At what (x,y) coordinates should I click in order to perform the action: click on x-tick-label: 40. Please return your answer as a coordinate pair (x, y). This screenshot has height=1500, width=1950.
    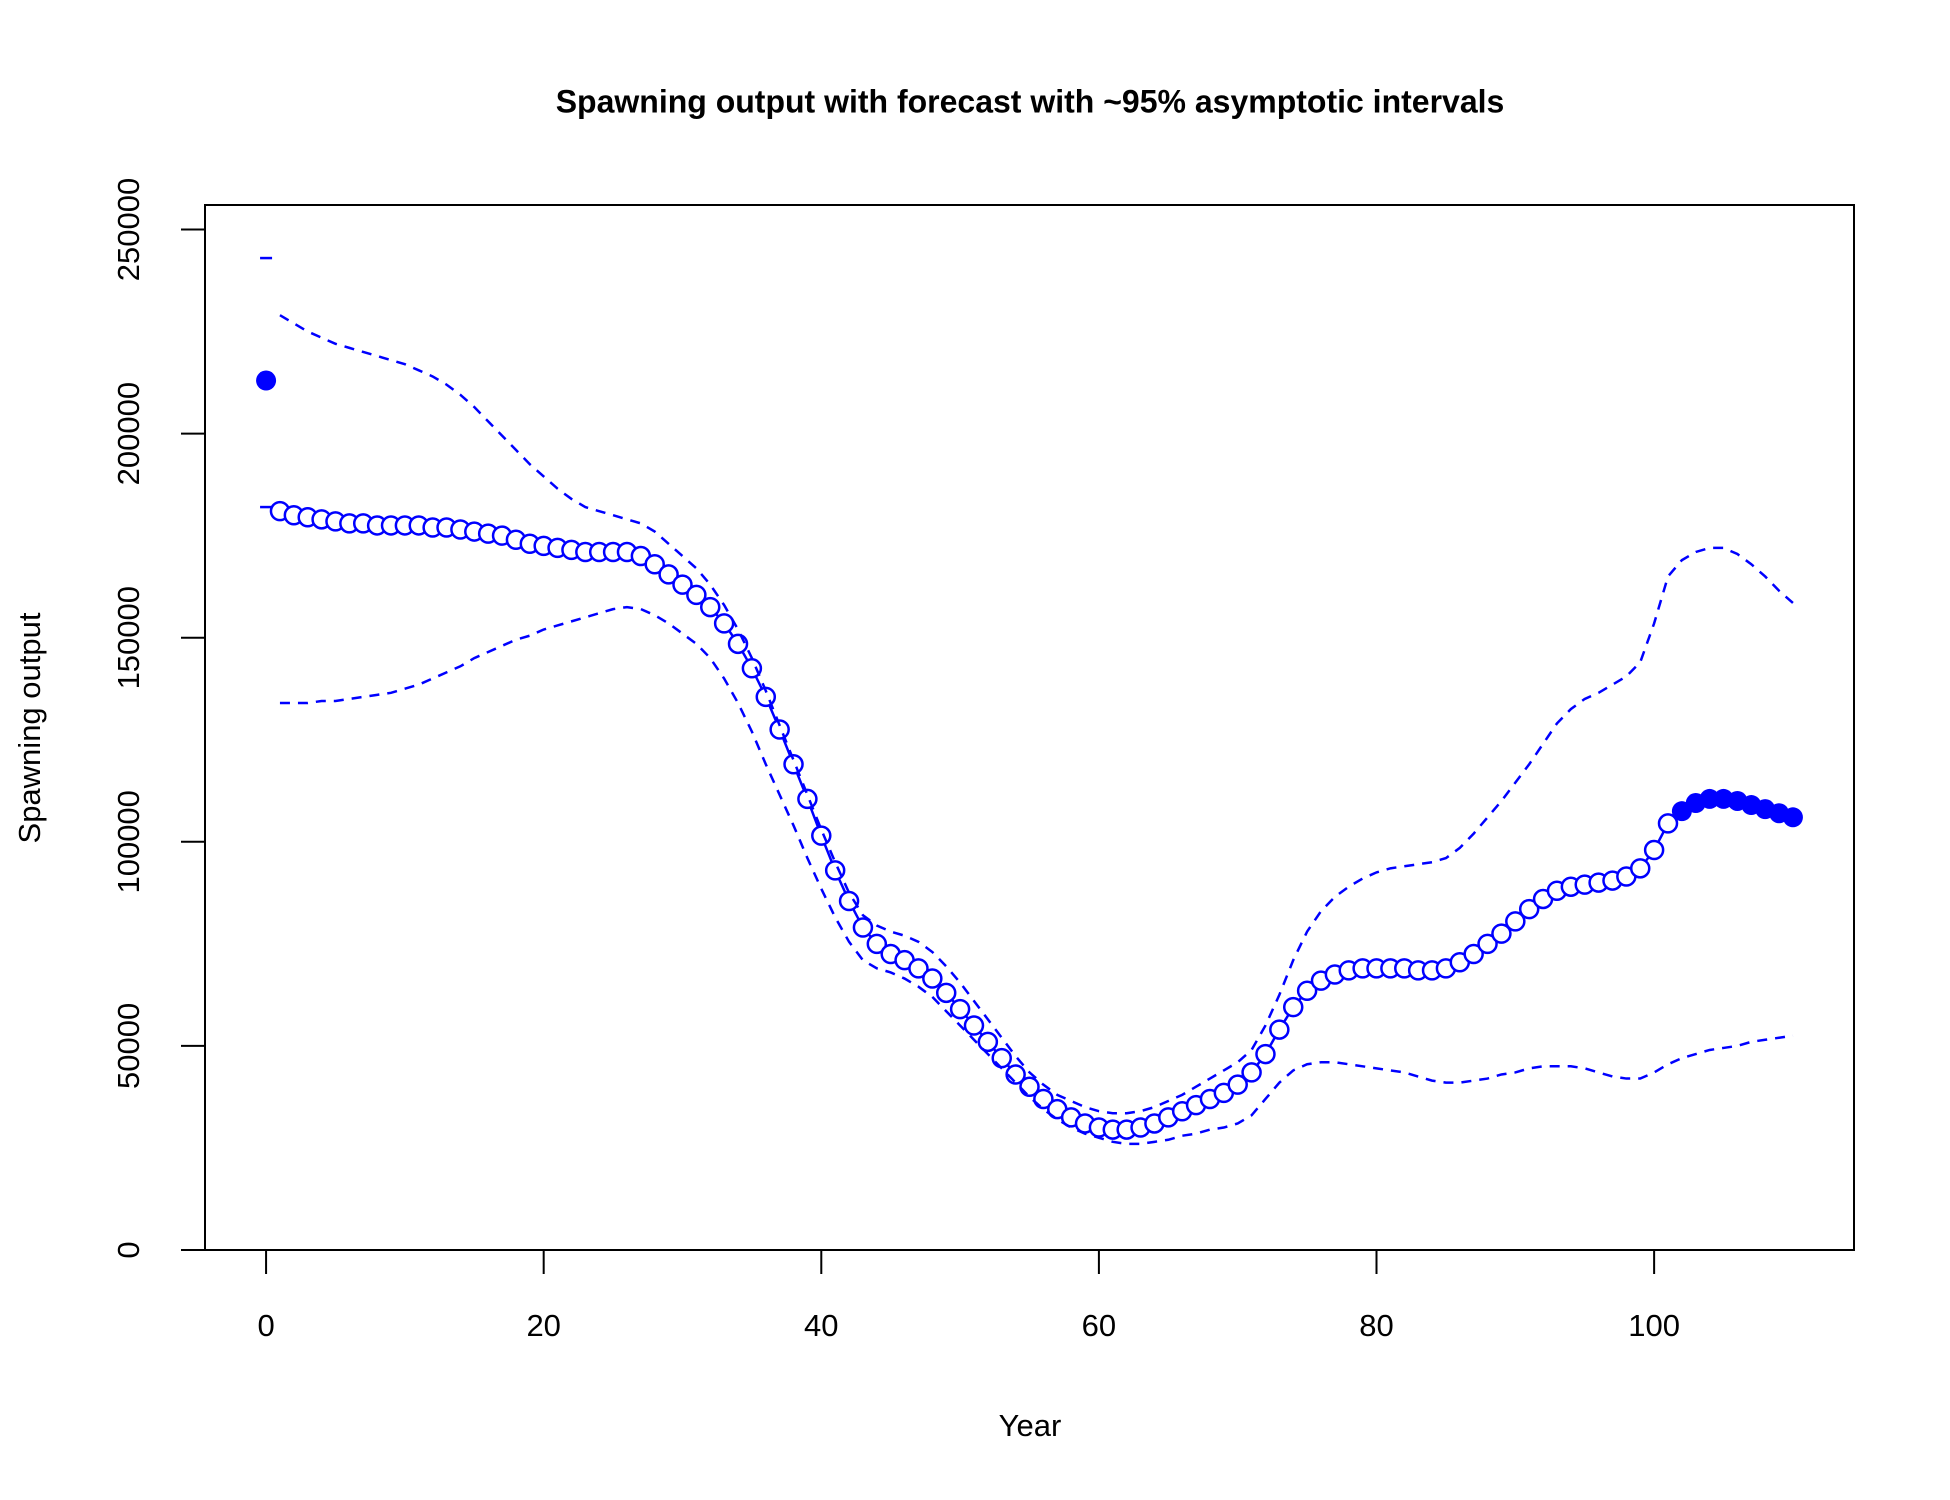
    Looking at the image, I should click on (821, 1325).